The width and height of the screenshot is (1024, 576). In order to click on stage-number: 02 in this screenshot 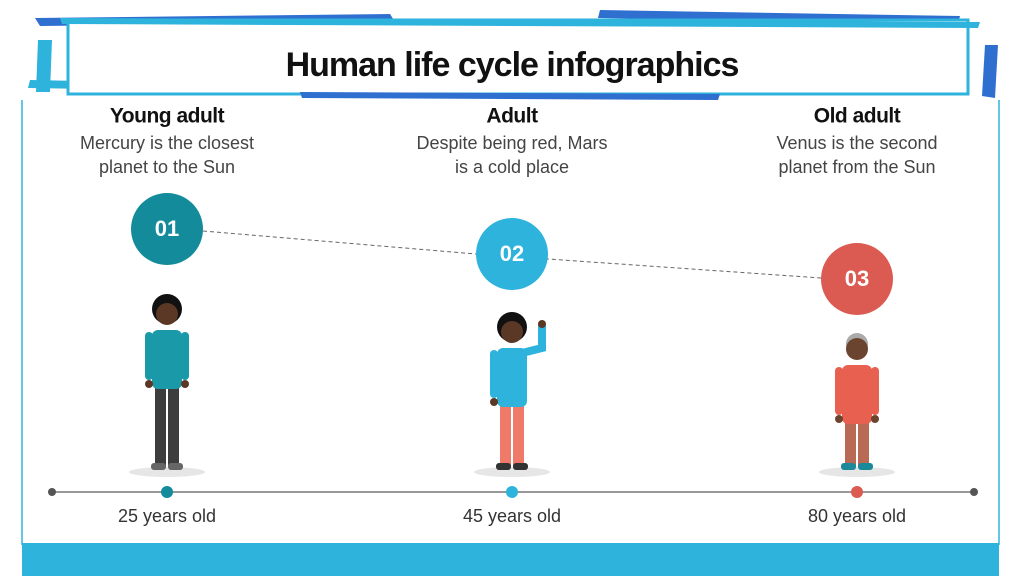, I will do `click(512, 253)`.